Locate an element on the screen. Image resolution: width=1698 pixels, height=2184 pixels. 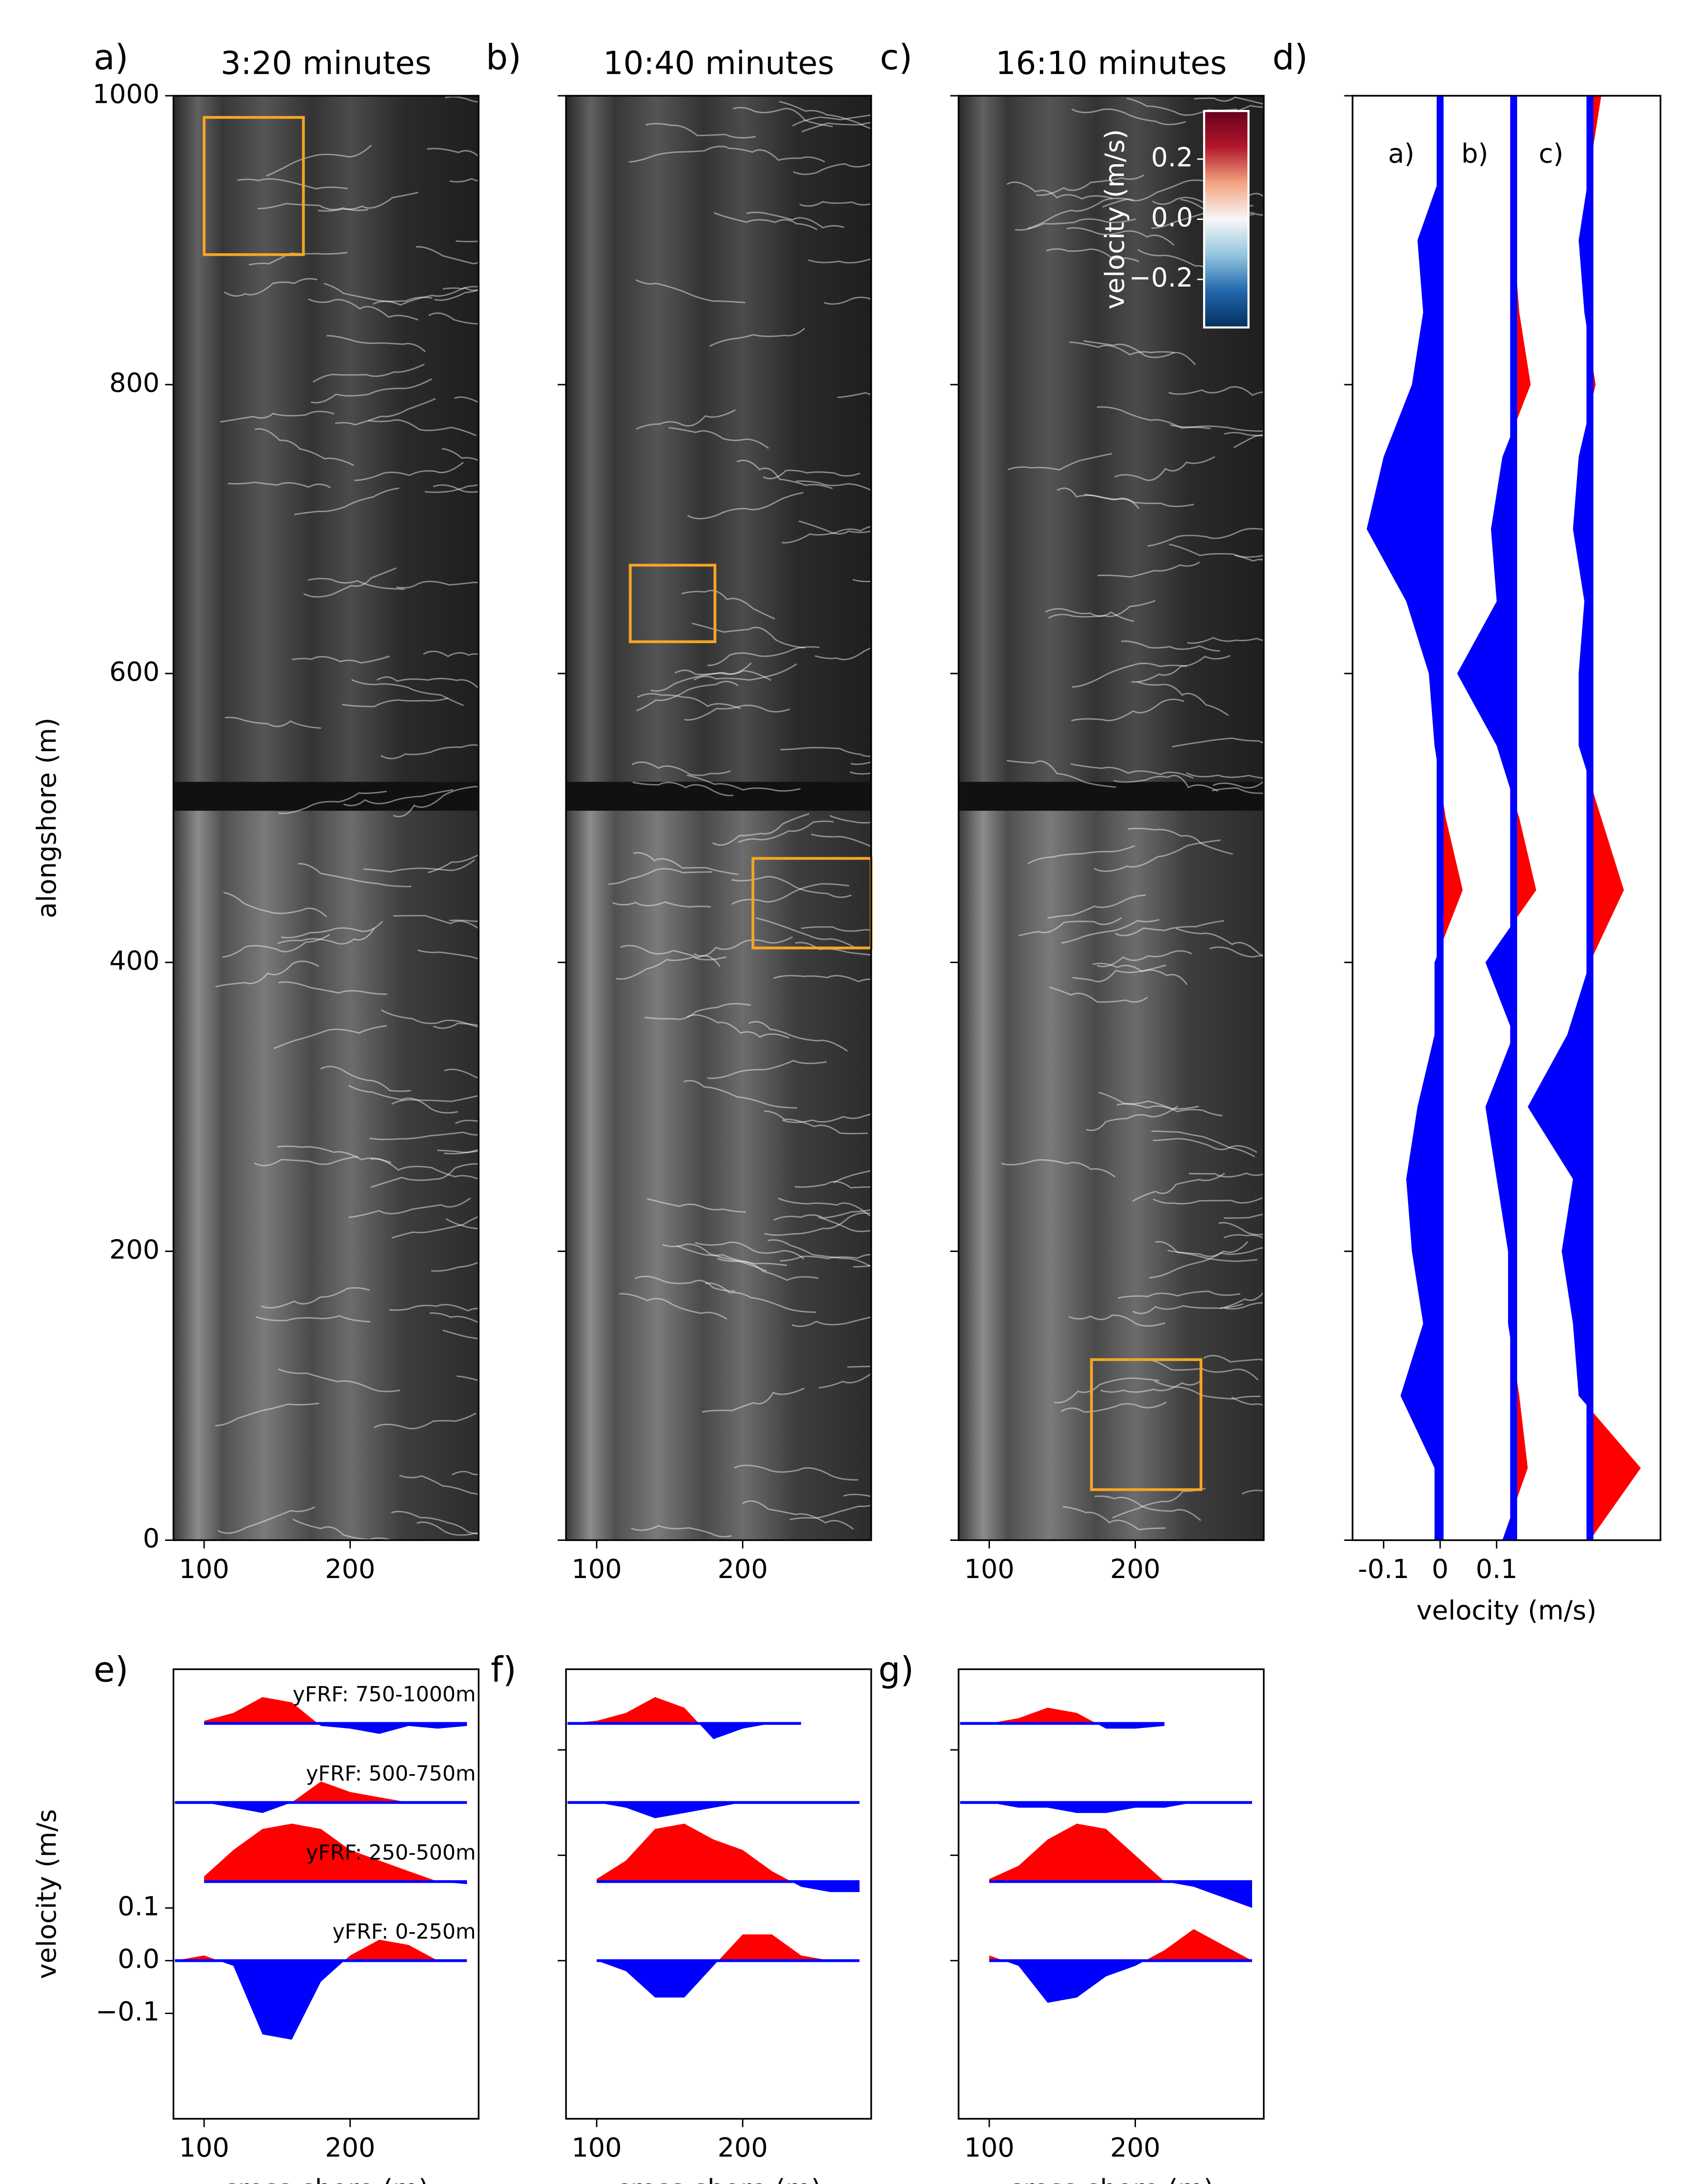
y-tick-label: −0.1 is located at coordinates (127, 2012).